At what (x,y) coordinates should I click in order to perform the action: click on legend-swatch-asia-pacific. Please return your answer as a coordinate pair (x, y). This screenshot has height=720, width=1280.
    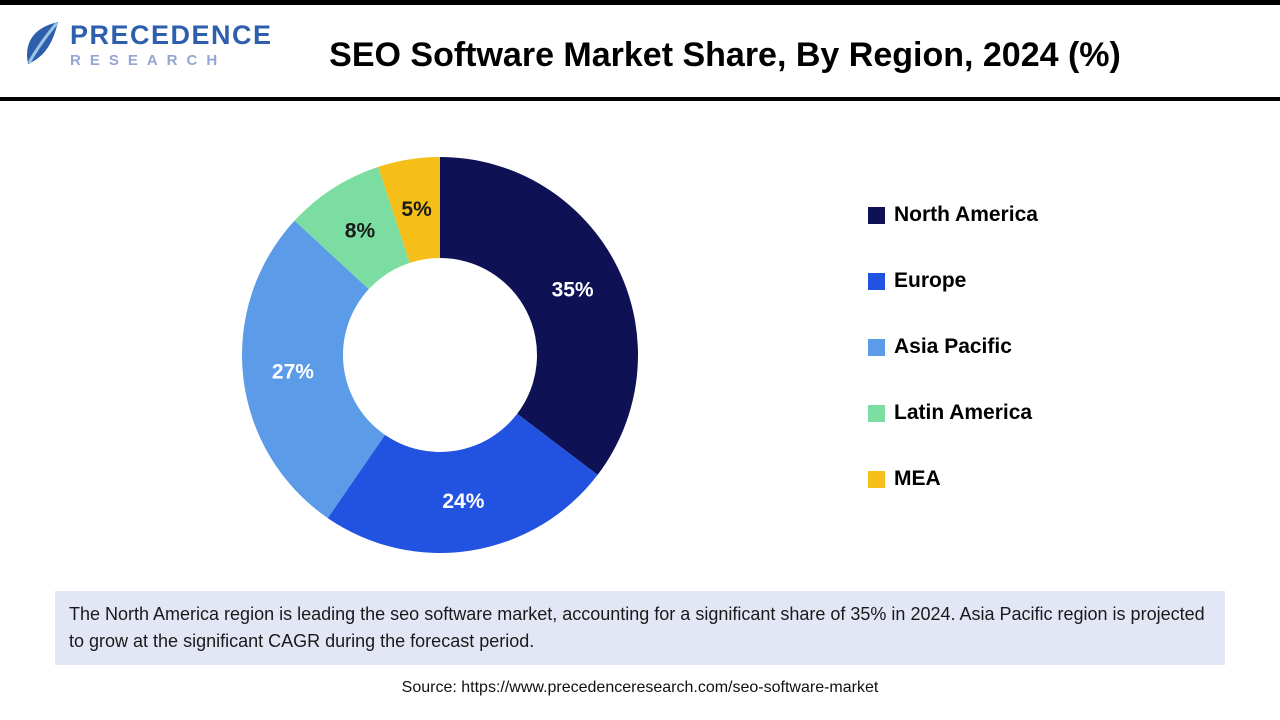
    Looking at the image, I should click on (876, 347).